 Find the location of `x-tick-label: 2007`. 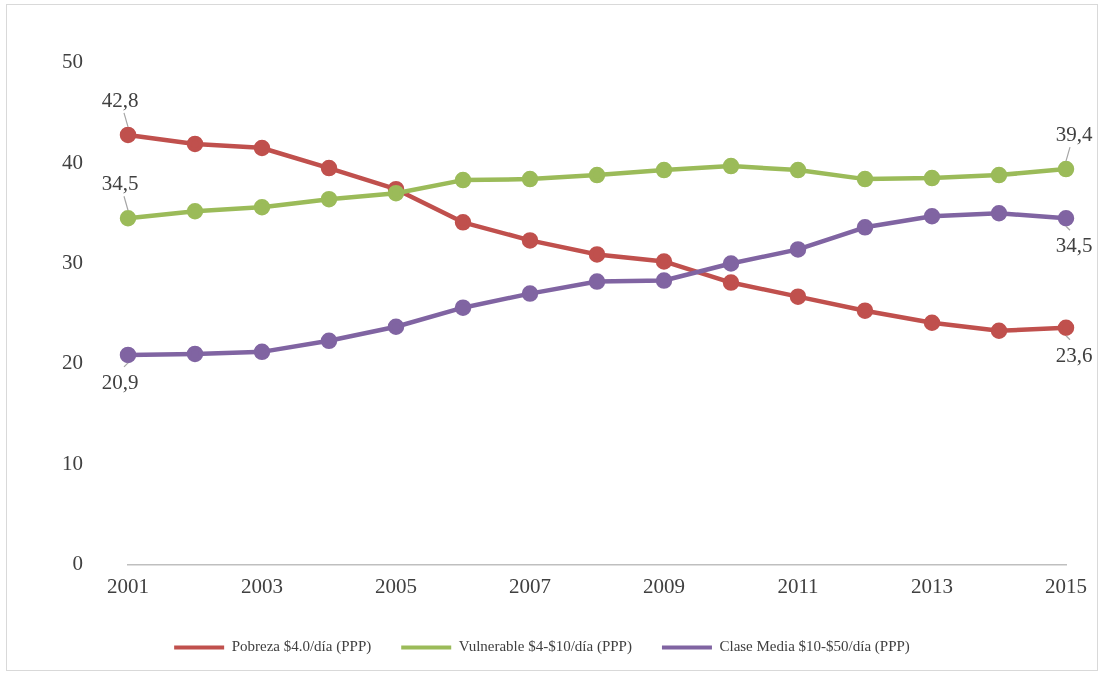

x-tick-label: 2007 is located at coordinates (530, 585).